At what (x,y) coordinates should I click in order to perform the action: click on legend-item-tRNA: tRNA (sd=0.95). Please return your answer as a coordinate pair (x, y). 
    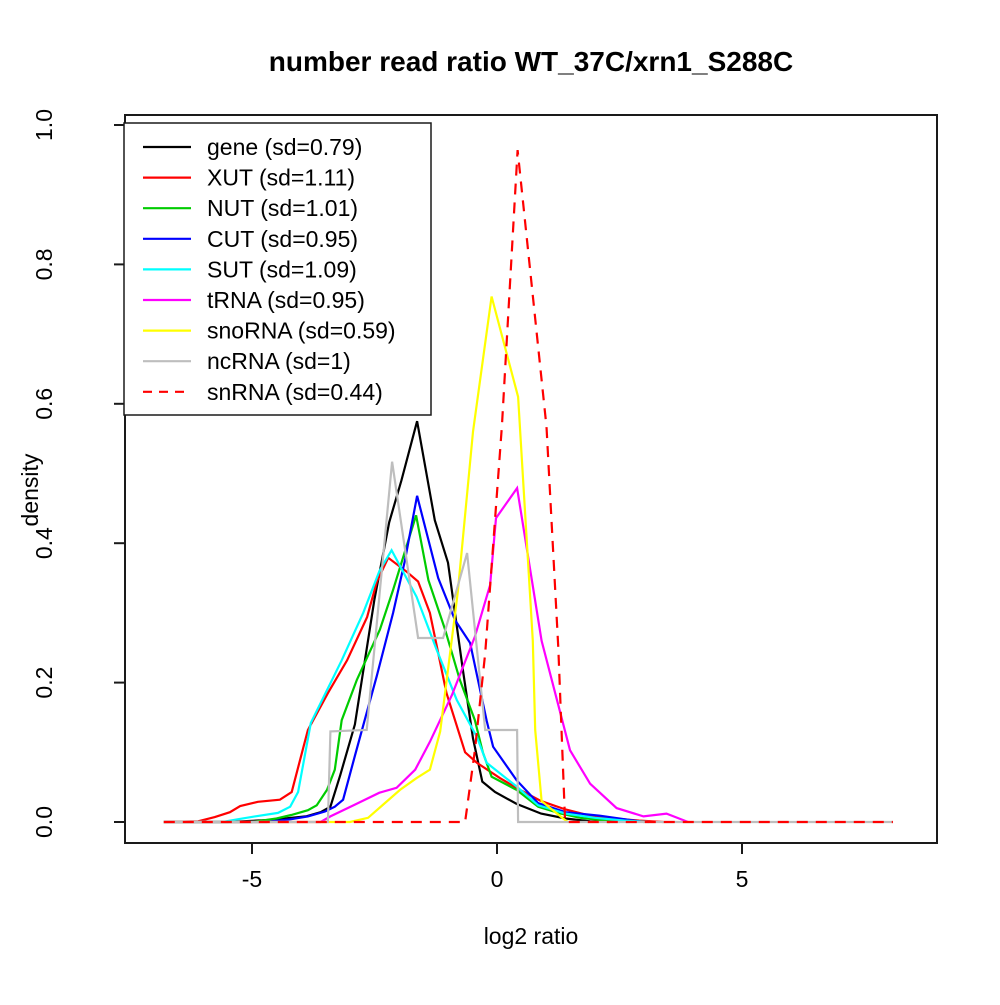
    Looking at the image, I should click on (254, 300).